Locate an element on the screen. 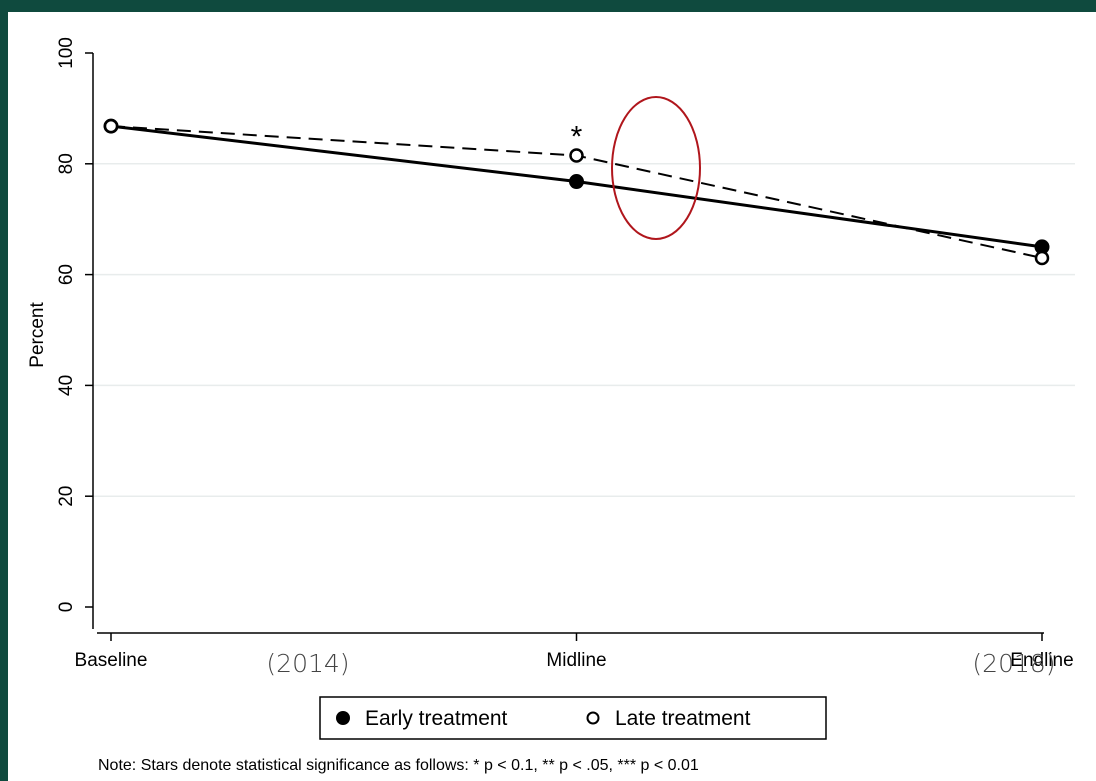 The height and width of the screenshot is (781, 1096). y-tick-label: 60 is located at coordinates (66, 274).